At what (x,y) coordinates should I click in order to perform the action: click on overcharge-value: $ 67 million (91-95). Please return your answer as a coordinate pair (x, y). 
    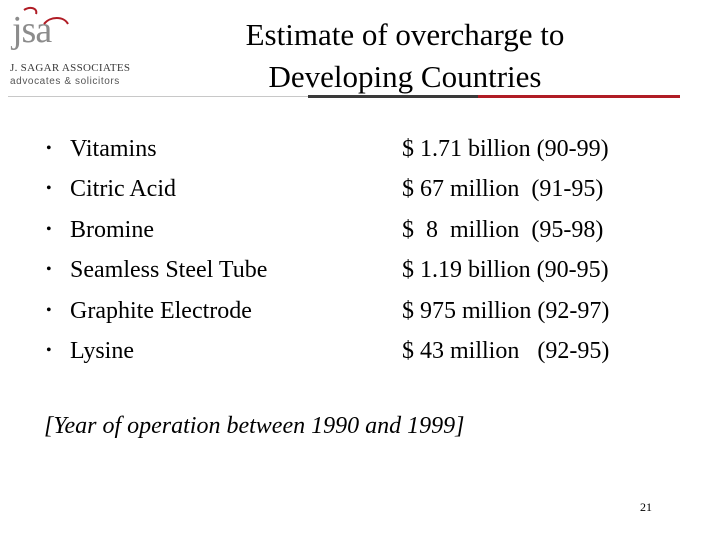
    Looking at the image, I should click on (503, 189).